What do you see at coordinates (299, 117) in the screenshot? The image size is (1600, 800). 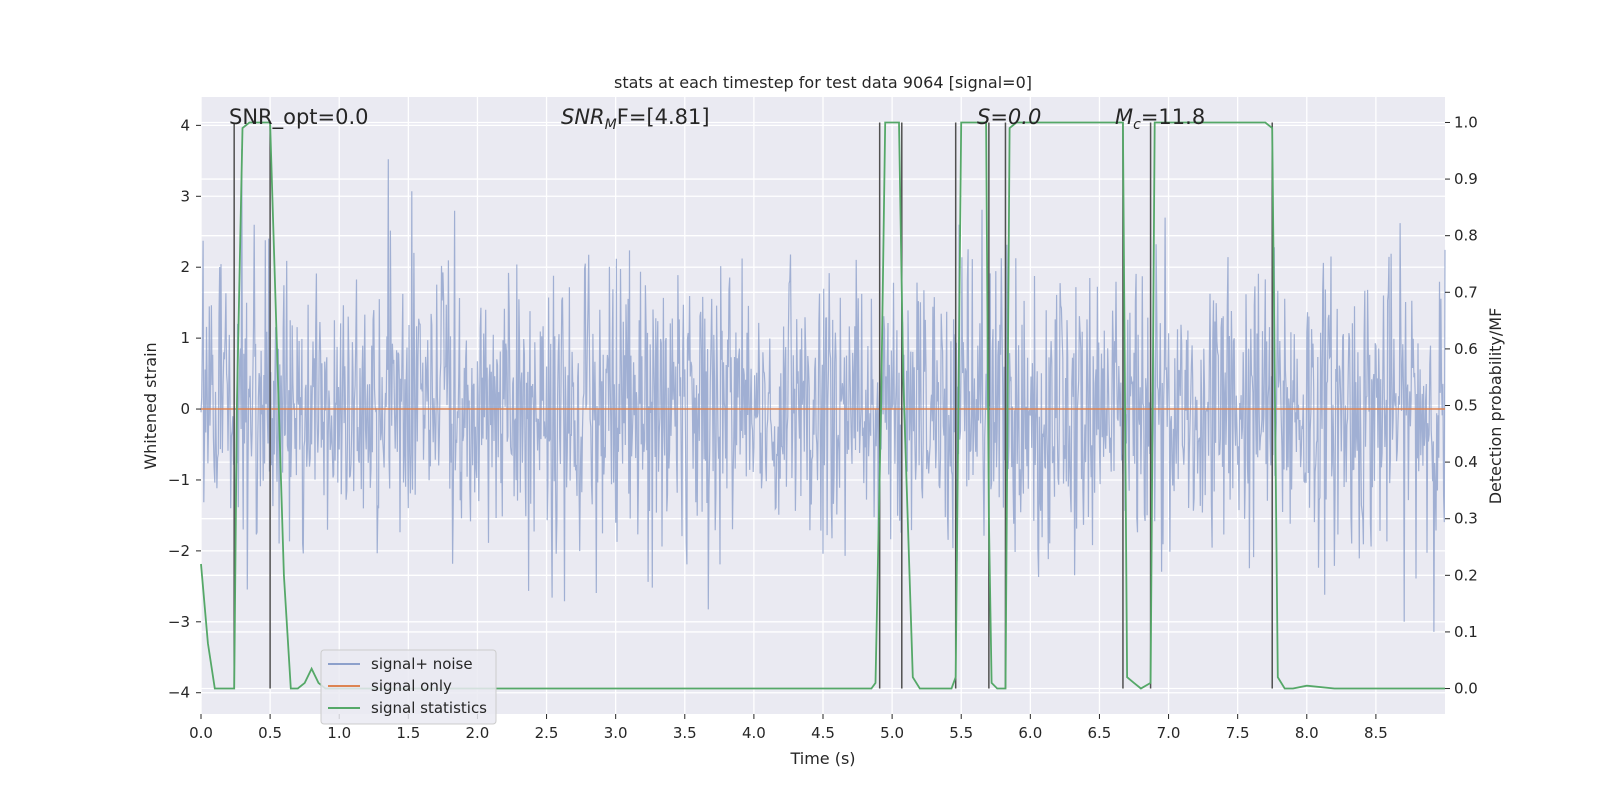 I see `annotation-snr-opt: SNR_opt=0.0` at bounding box center [299, 117].